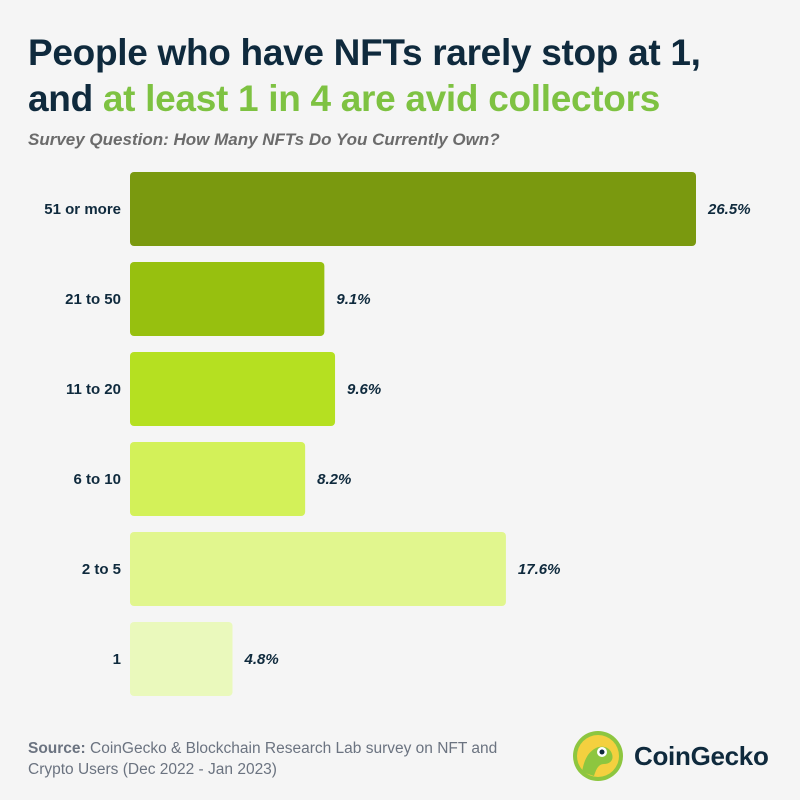 This screenshot has height=800, width=800. I want to click on value-label: 8.2%, so click(334, 479).